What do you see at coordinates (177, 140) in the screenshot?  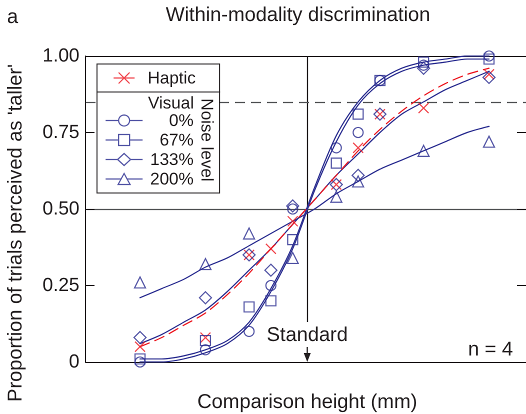 I see `legend-label: 67%` at bounding box center [177, 140].